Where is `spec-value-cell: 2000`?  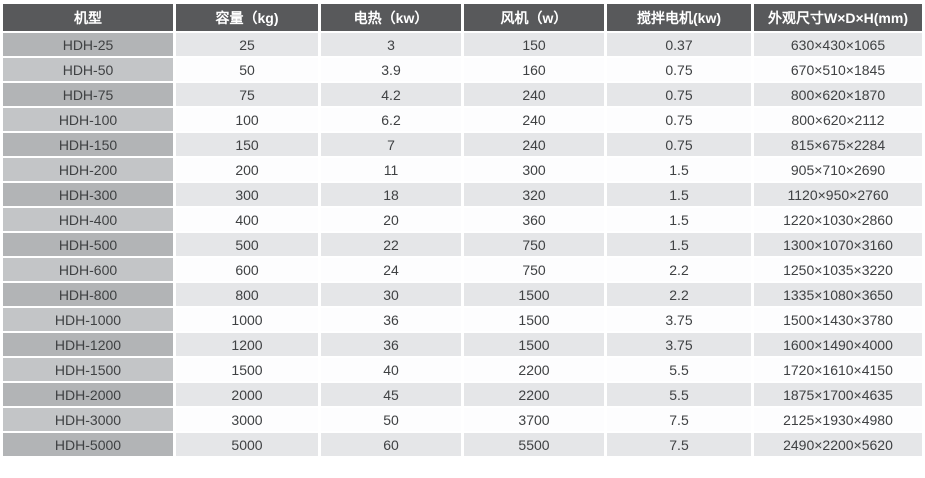
spec-value-cell: 2000 is located at coordinates (247, 394).